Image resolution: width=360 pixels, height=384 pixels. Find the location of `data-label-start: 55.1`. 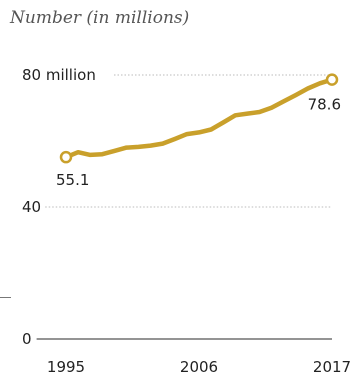

data-label-start: 55.1 is located at coordinates (72, 180).